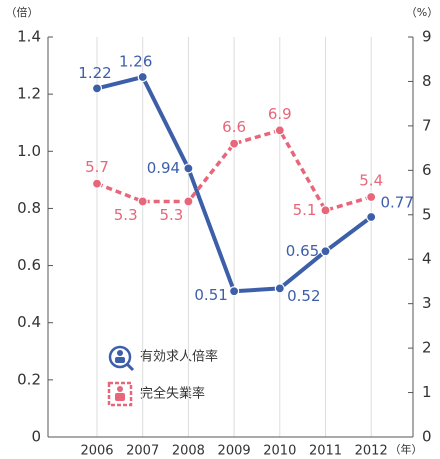  Describe the element at coordinates (371, 451) in the screenshot. I see `x-tick-label: 2012` at that location.